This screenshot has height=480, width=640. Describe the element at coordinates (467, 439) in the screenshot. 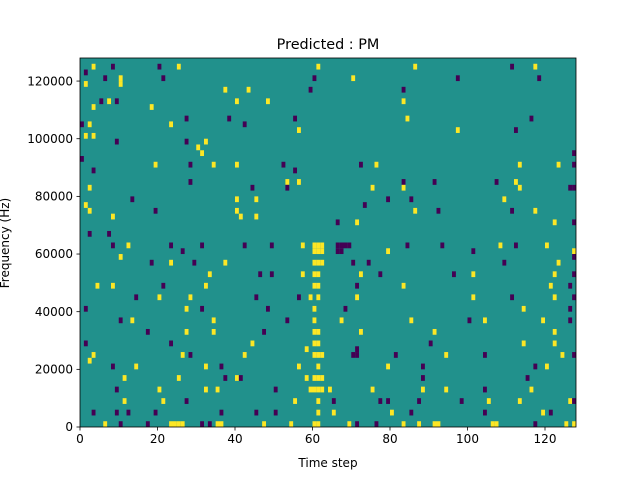

I see `x-tick-label: 100` at that location.